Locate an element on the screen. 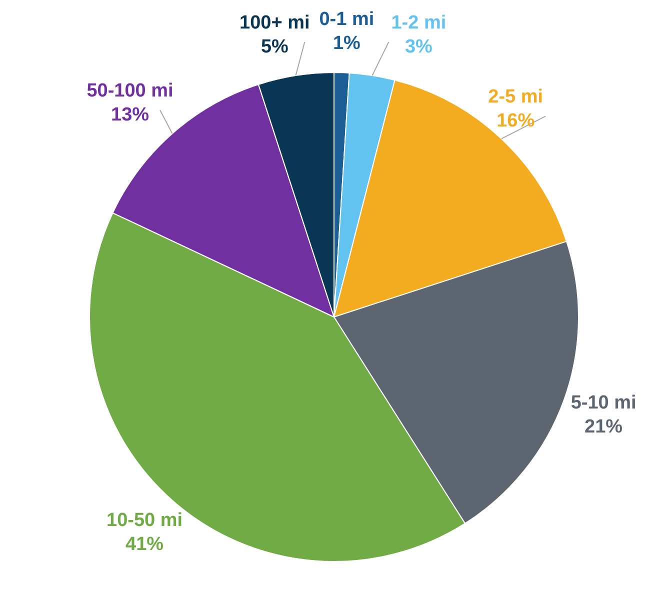 Image resolution: width=668 pixels, height=602 pixels. slice-label: 1-2 mi is located at coordinates (418, 23).